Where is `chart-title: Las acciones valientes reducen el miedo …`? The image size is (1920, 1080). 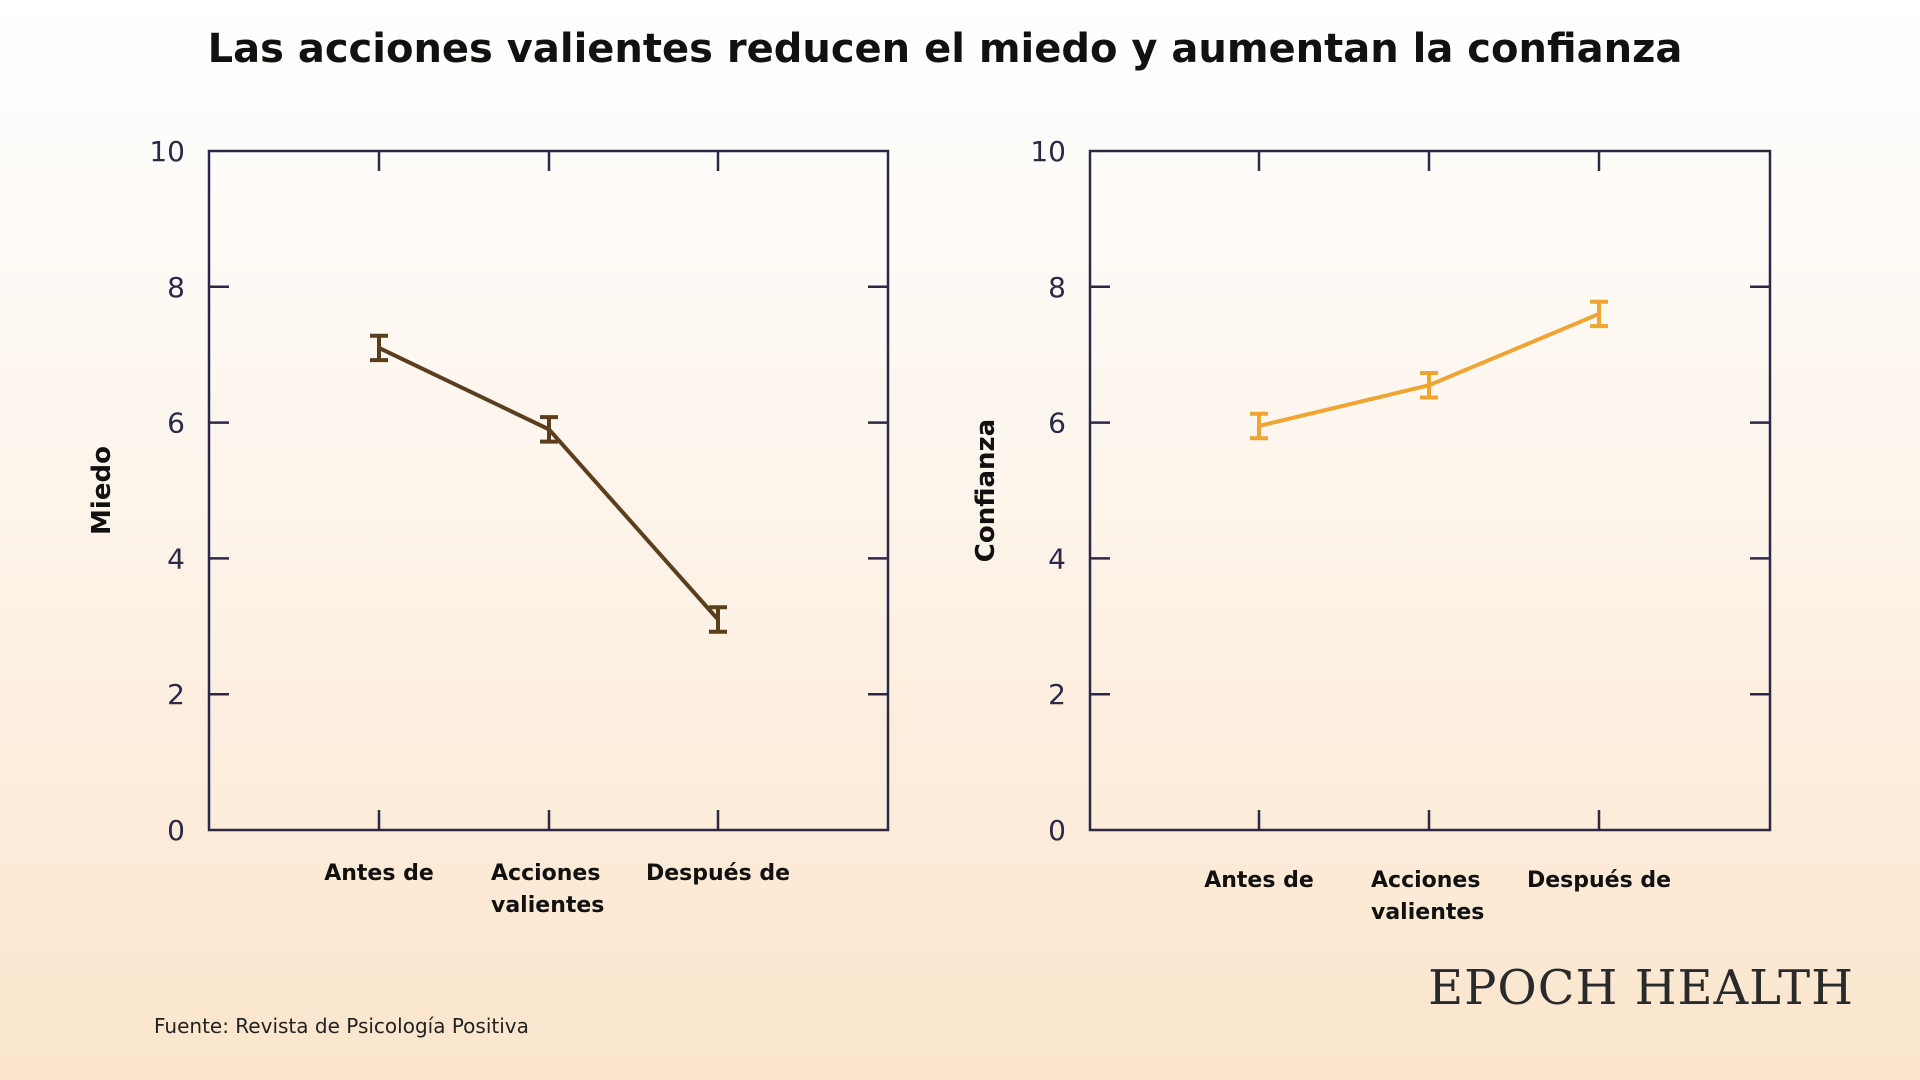
chart-title: Las acciones valientes reducen el miedo … is located at coordinates (945, 49).